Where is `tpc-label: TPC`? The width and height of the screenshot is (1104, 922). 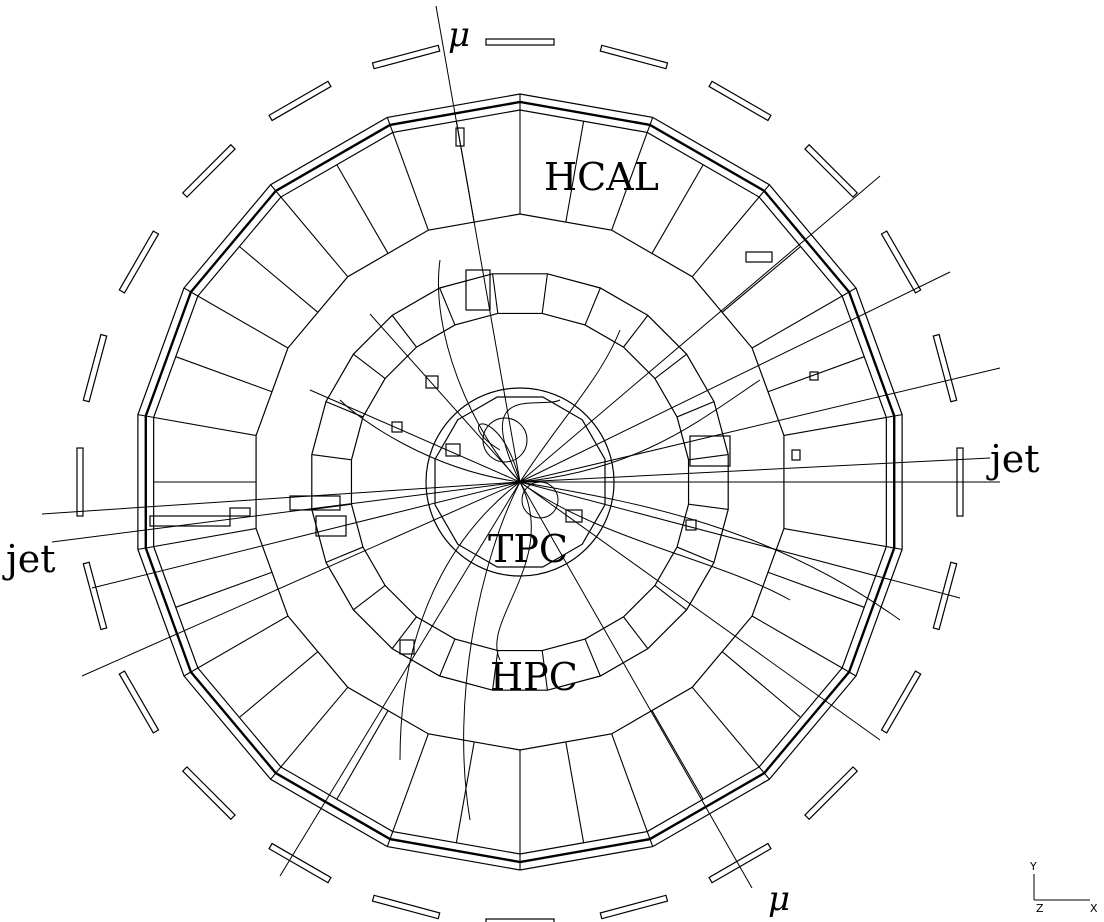
tpc-label: TPC is located at coordinates (528, 549).